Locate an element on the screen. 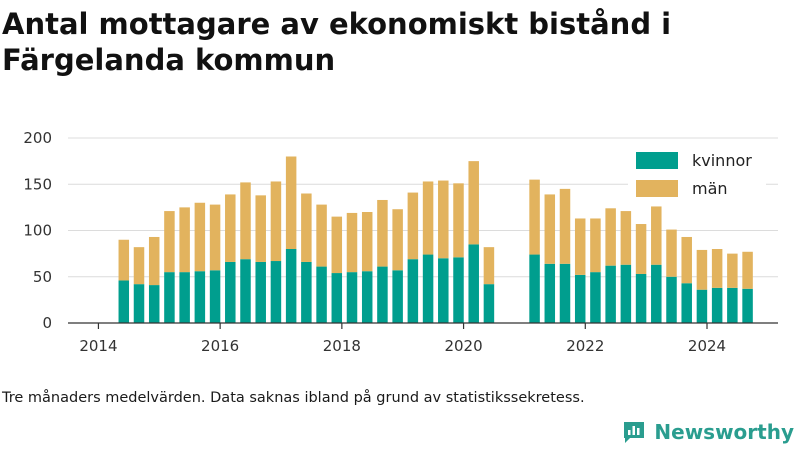 The height and width of the screenshot is (450, 800). y-tick-label: 150 is located at coordinates (37, 184).